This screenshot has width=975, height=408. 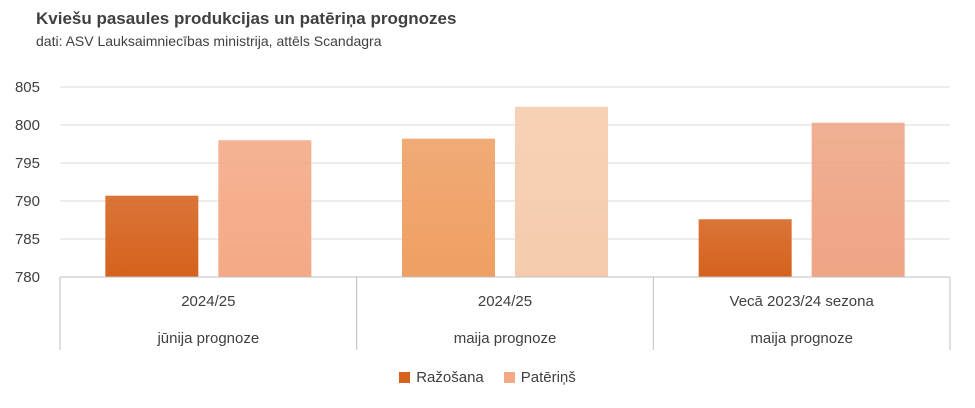 I want to click on y-tick-label: 800, so click(x=27, y=125).